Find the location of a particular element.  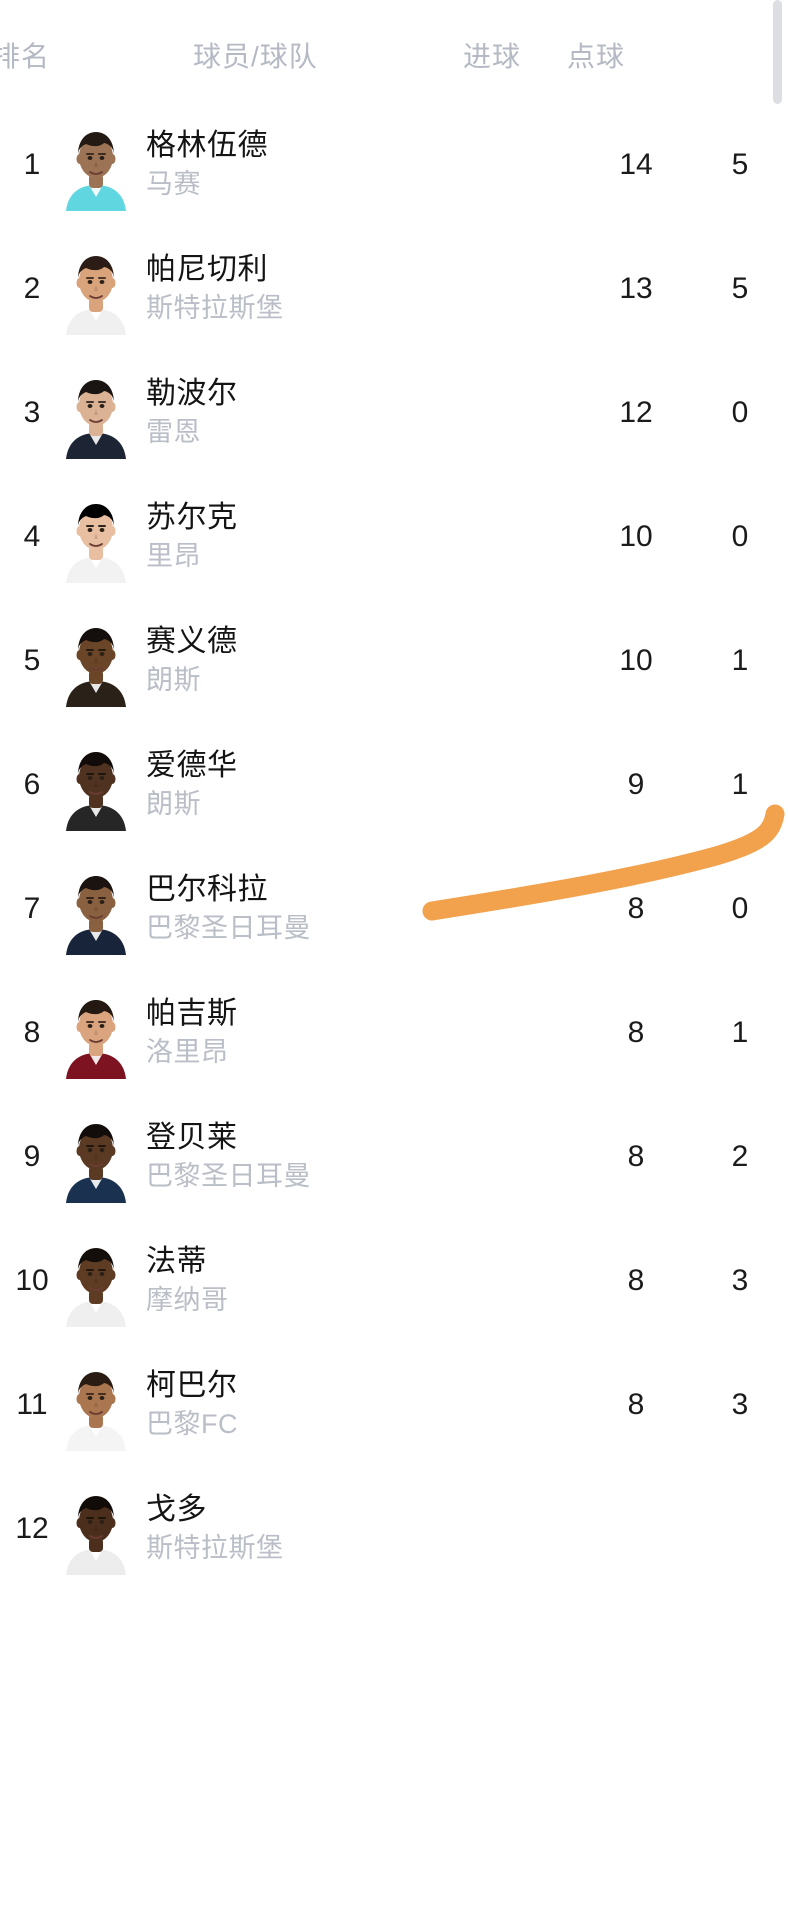

column-header-player-team: 球员/球队 is located at coordinates (255, 56).